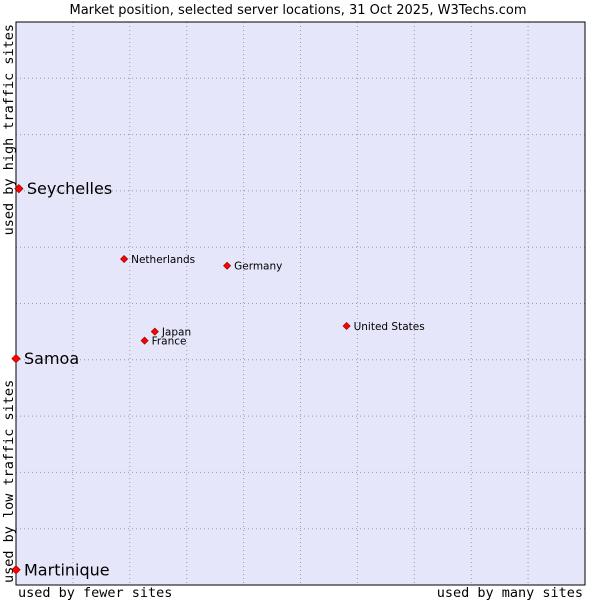 Image resolution: width=600 pixels, height=600 pixels. I want to click on point-marker-japan, so click(154, 331).